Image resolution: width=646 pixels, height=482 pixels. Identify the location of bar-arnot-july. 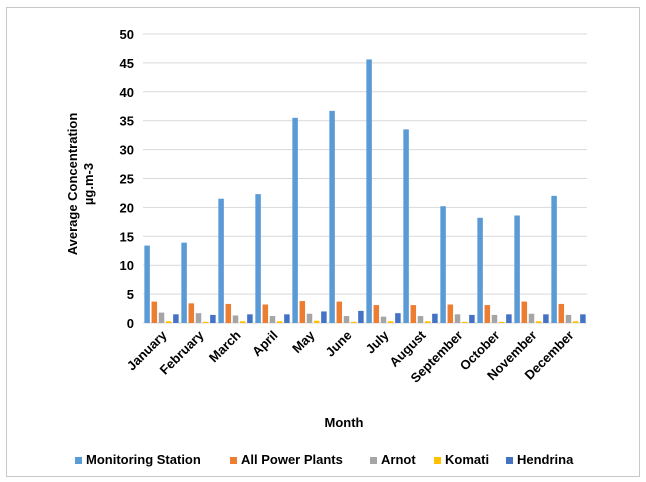
(383, 319).